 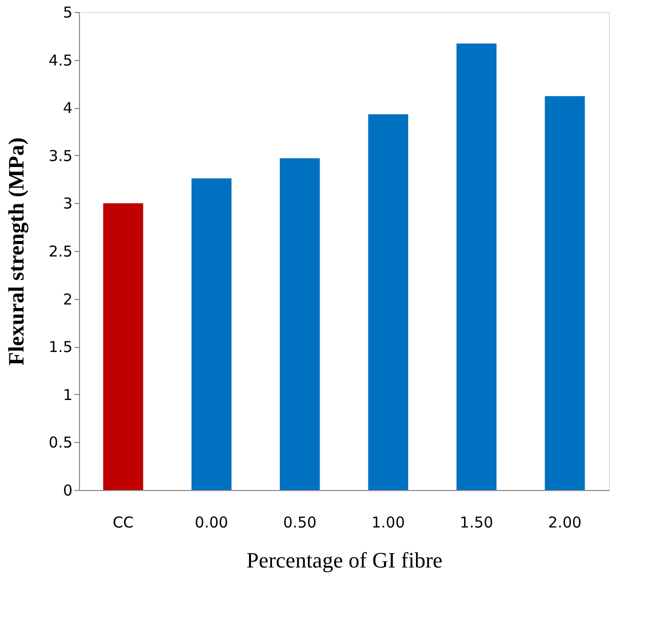 What do you see at coordinates (16, 251) in the screenshot?
I see `y-axis-title: Flexural strength (MPa)` at bounding box center [16, 251].